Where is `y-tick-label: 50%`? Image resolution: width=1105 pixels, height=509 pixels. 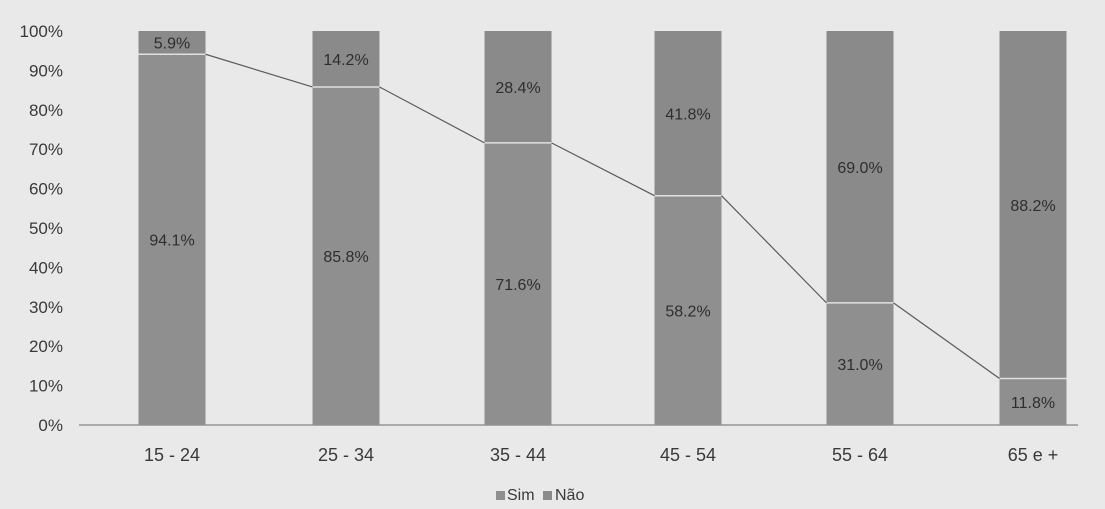 y-tick-label: 50% is located at coordinates (46, 228).